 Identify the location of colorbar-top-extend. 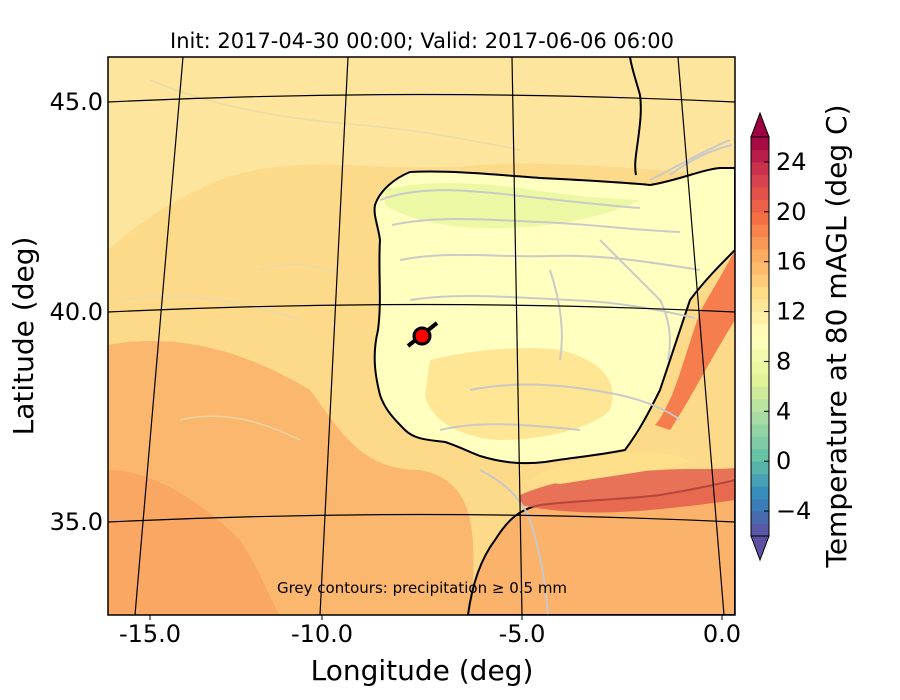
(760, 124).